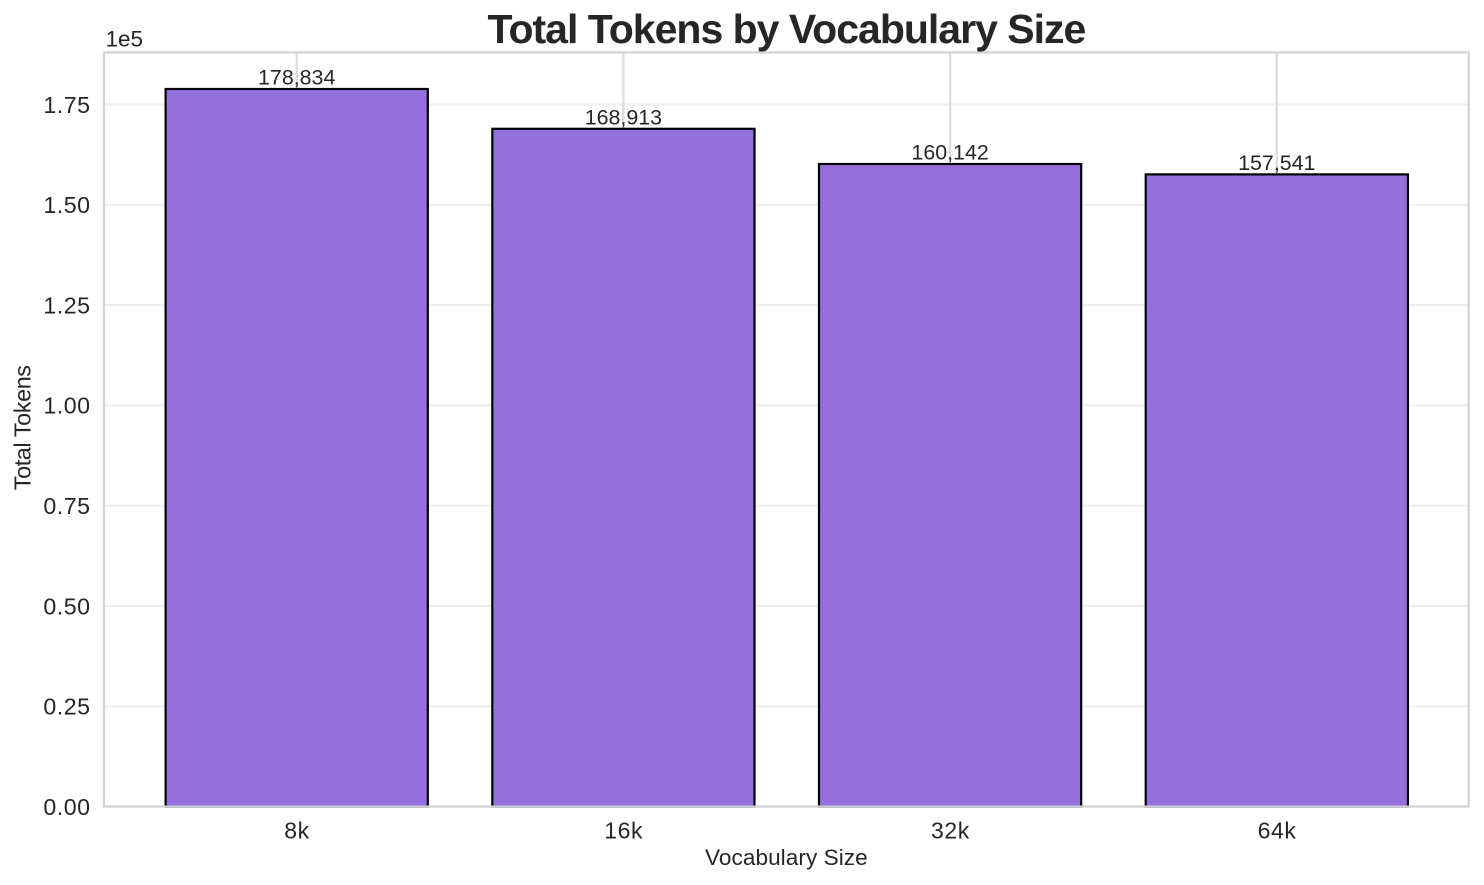  What do you see at coordinates (950, 831) in the screenshot?
I see `svg-text: 32k` at bounding box center [950, 831].